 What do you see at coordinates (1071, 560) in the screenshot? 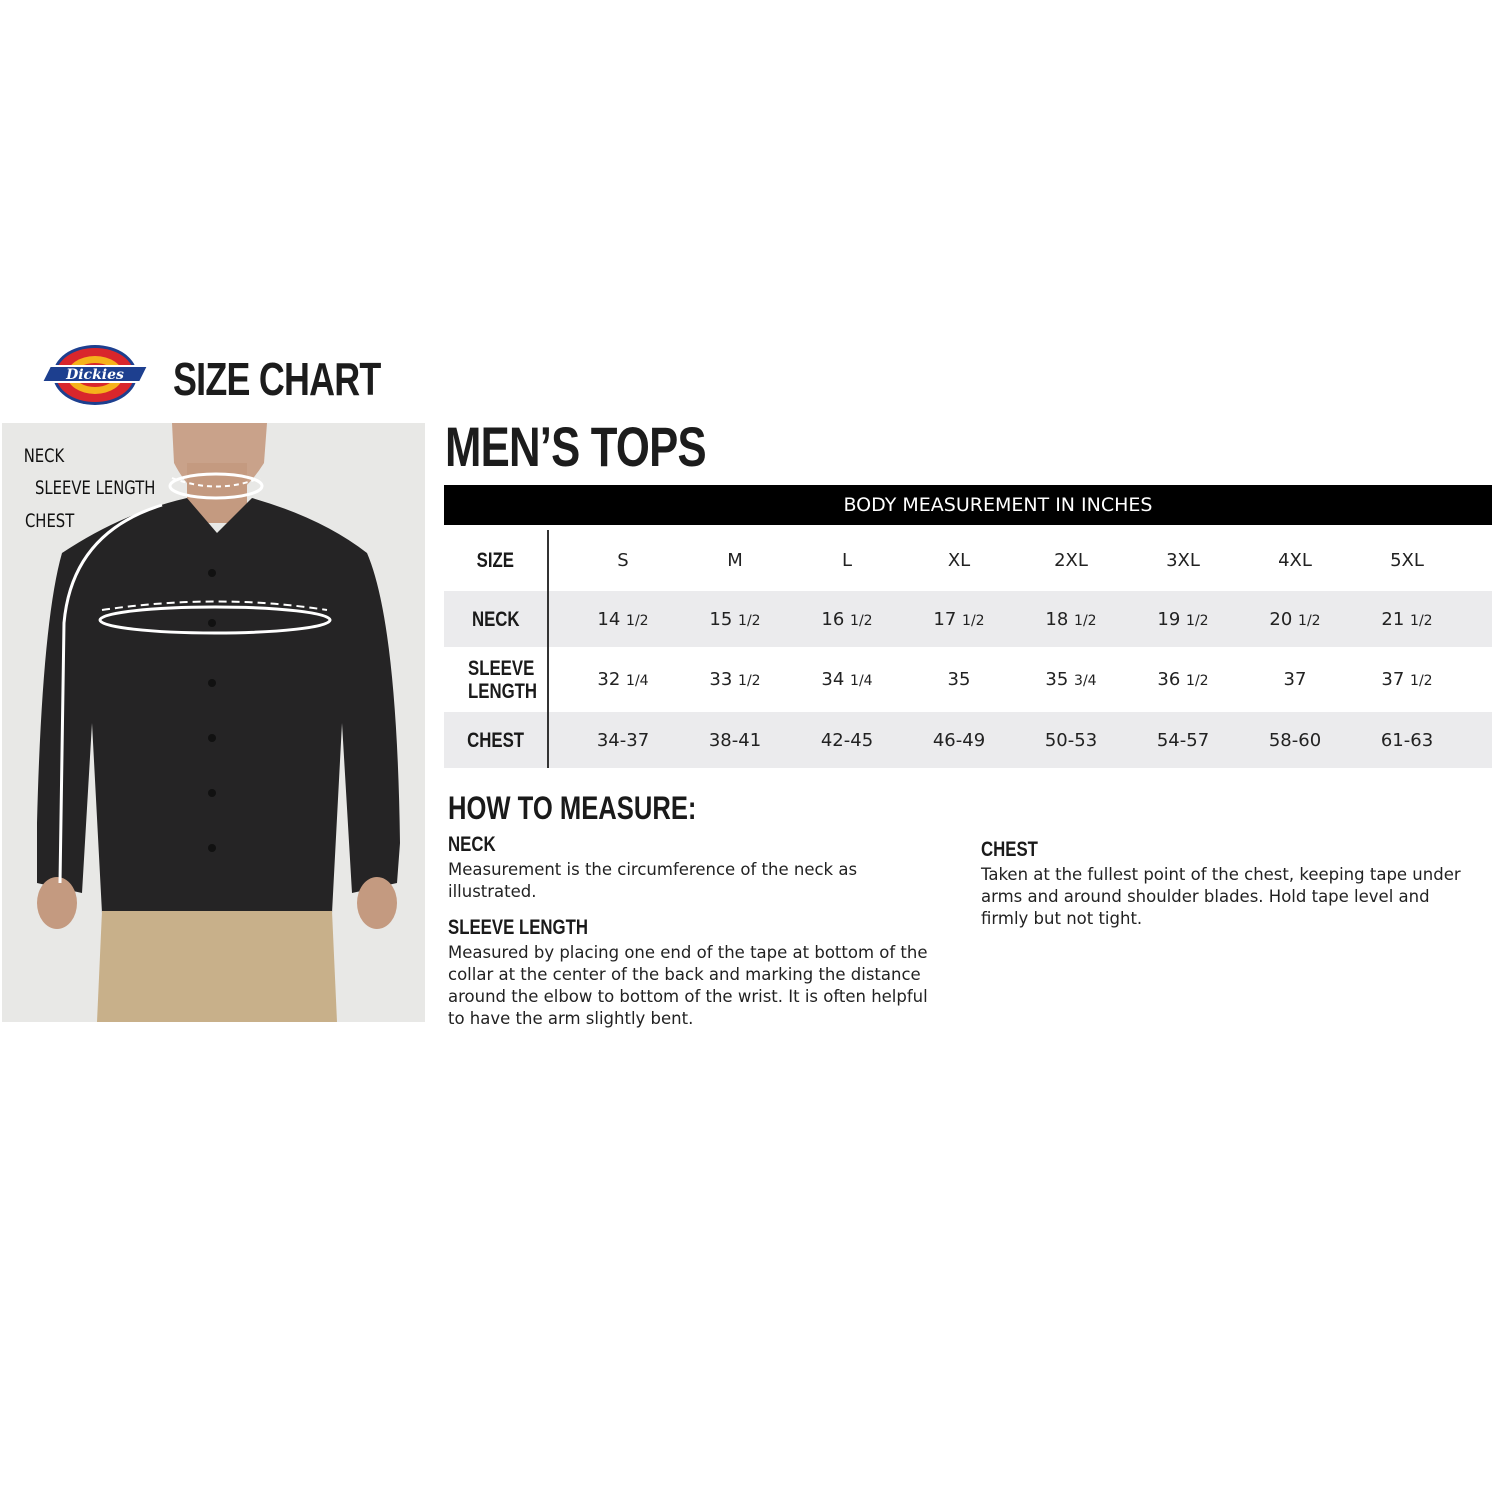
I see `size-header: 2XL` at bounding box center [1071, 560].